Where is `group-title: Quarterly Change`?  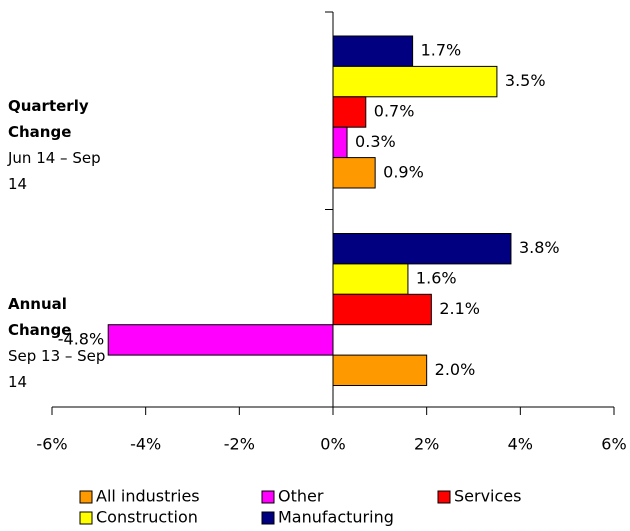
group-title: Quarterly Change is located at coordinates (48, 119).